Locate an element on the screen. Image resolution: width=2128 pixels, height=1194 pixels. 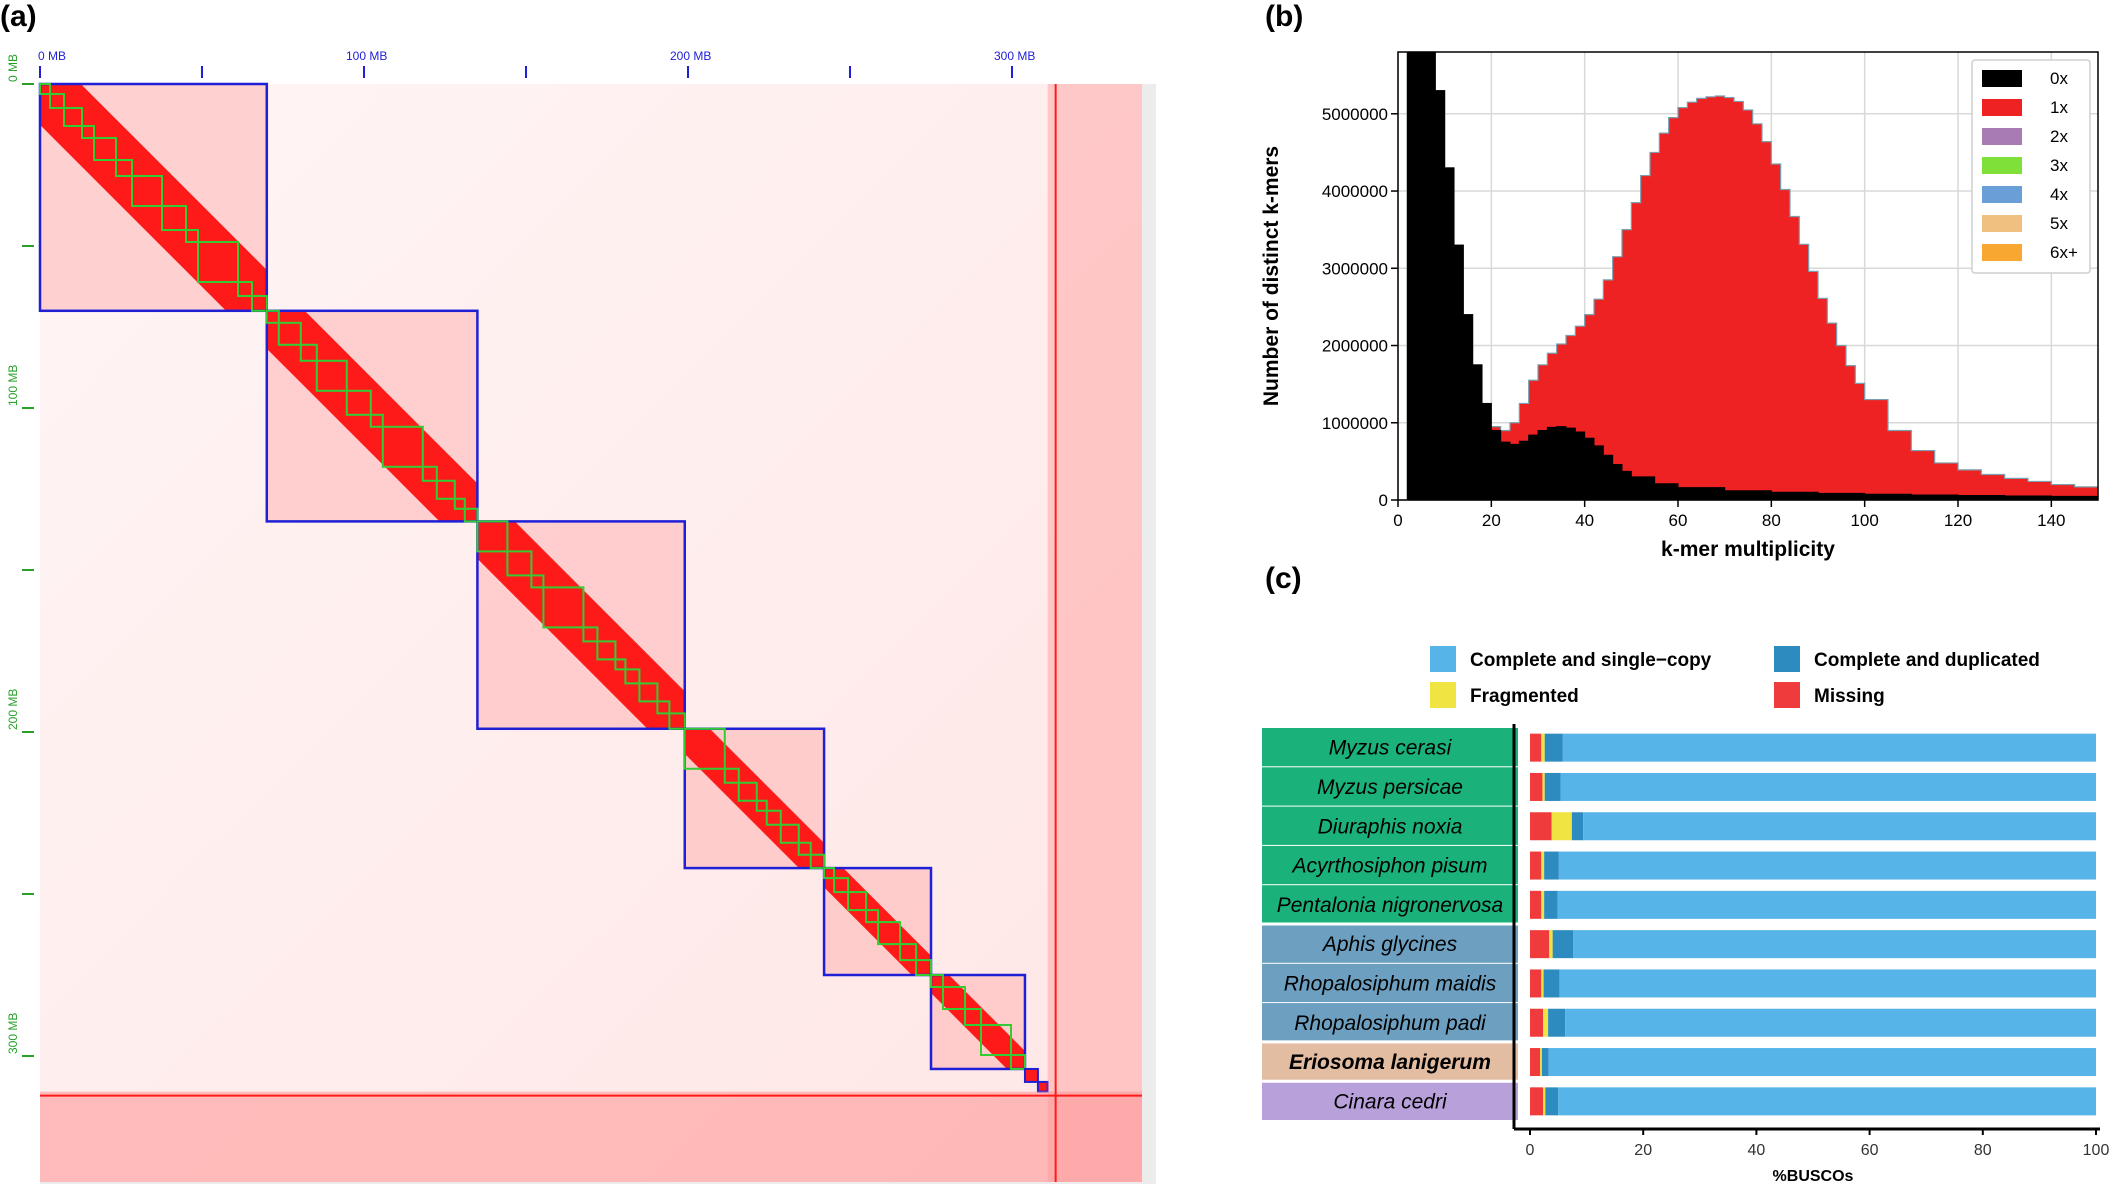
series-0x-area is located at coordinates (1752, 276).